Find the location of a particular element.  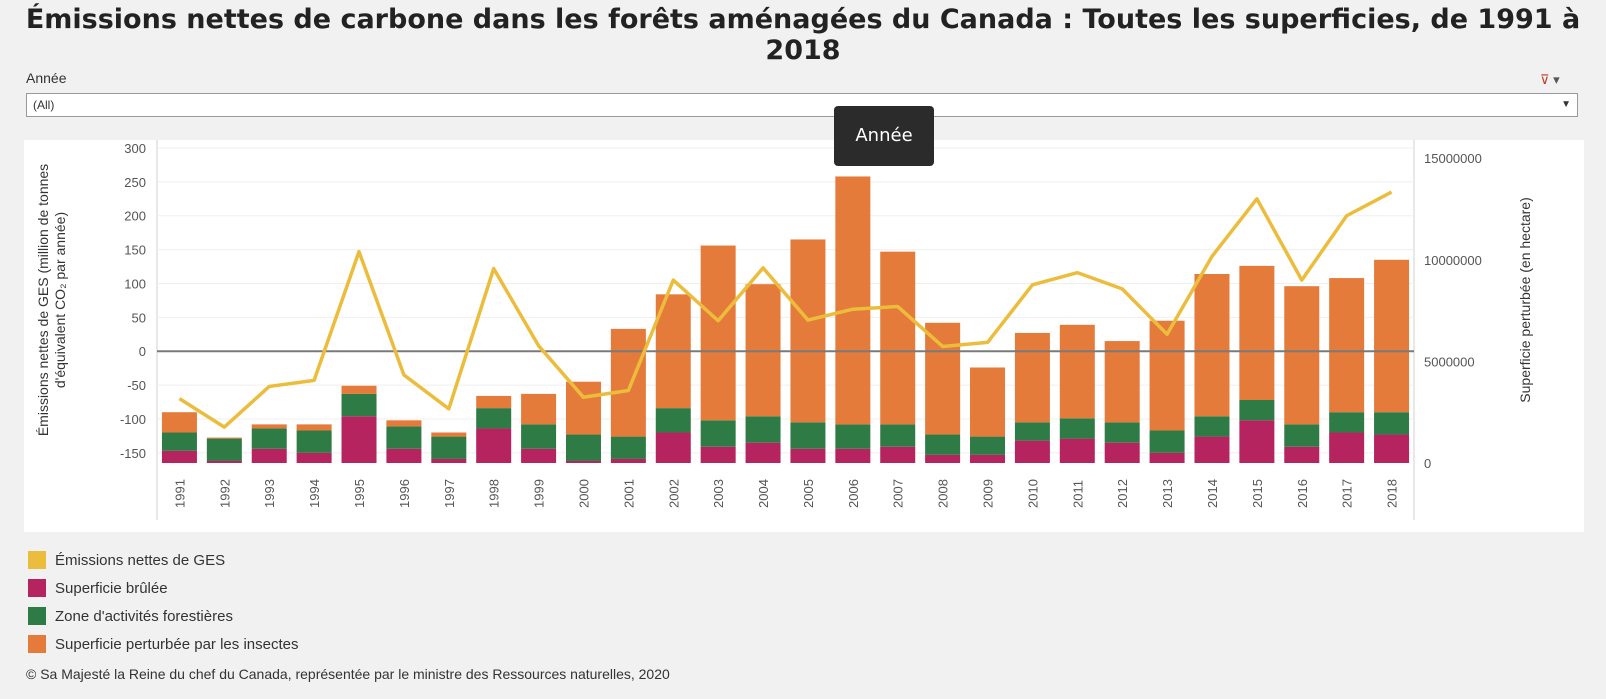

year-filter-value: (All) is located at coordinates (44, 105).